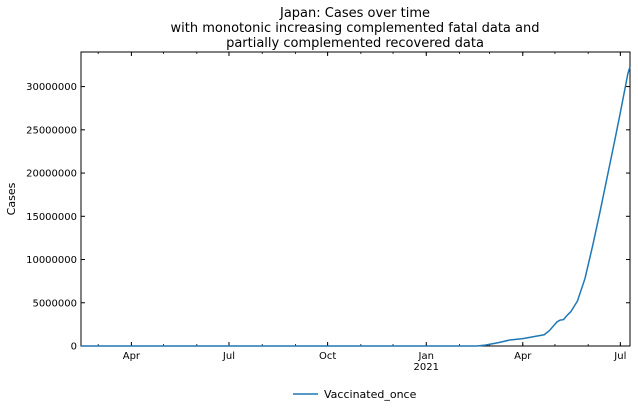  I want to click on legend: Vaccinated_once, so click(355, 394).